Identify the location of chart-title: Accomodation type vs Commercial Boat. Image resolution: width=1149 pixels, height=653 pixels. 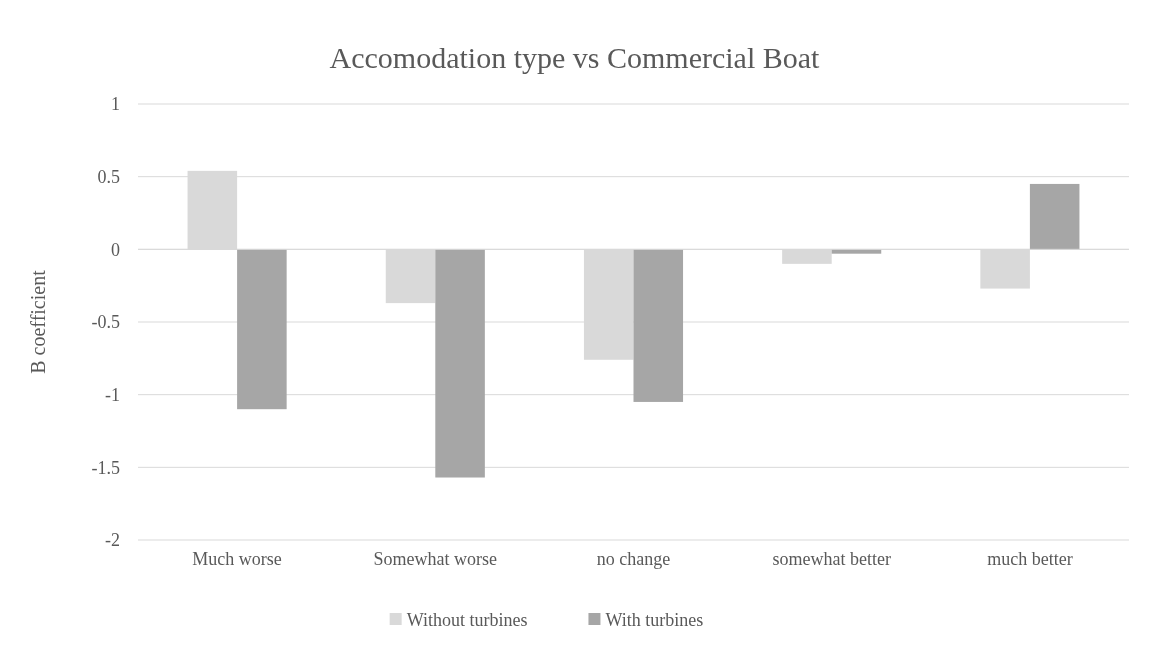
(575, 57).